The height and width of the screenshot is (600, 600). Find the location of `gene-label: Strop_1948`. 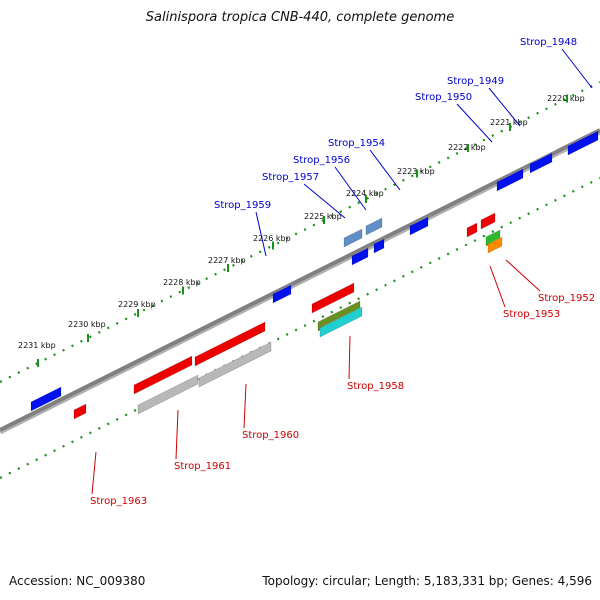

gene-label: Strop_1948 is located at coordinates (548, 42).